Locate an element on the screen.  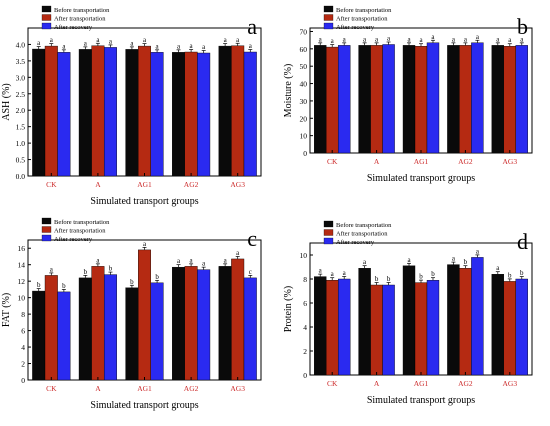
y-tick-label: 4.0 is located at coordinates (21, 44).